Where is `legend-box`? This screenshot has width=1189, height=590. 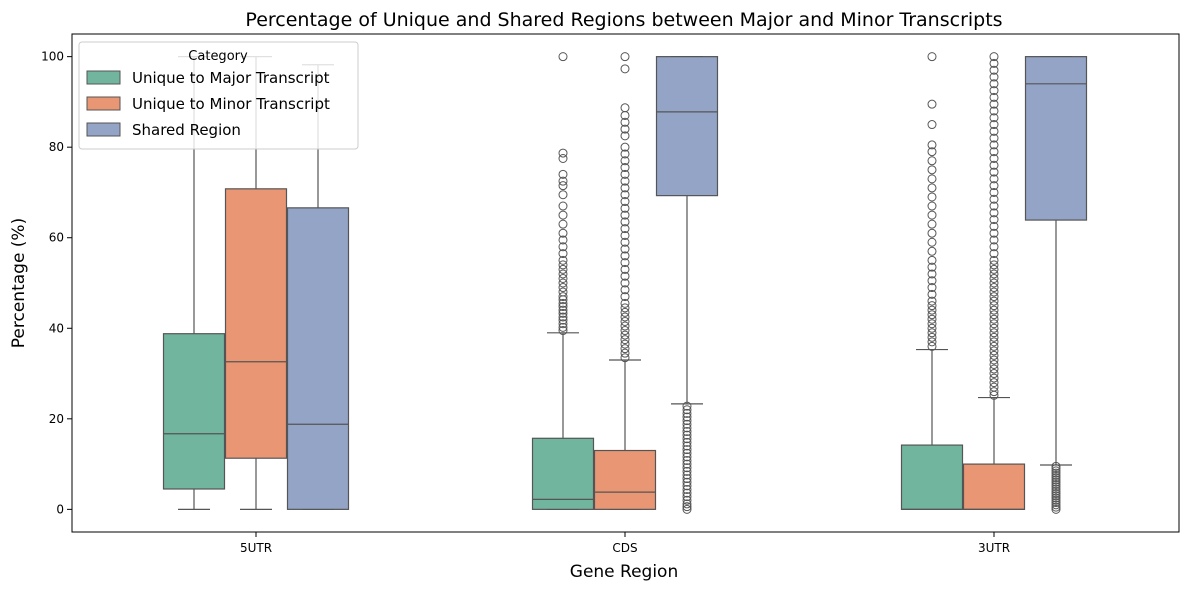
legend-box is located at coordinates (218, 95).